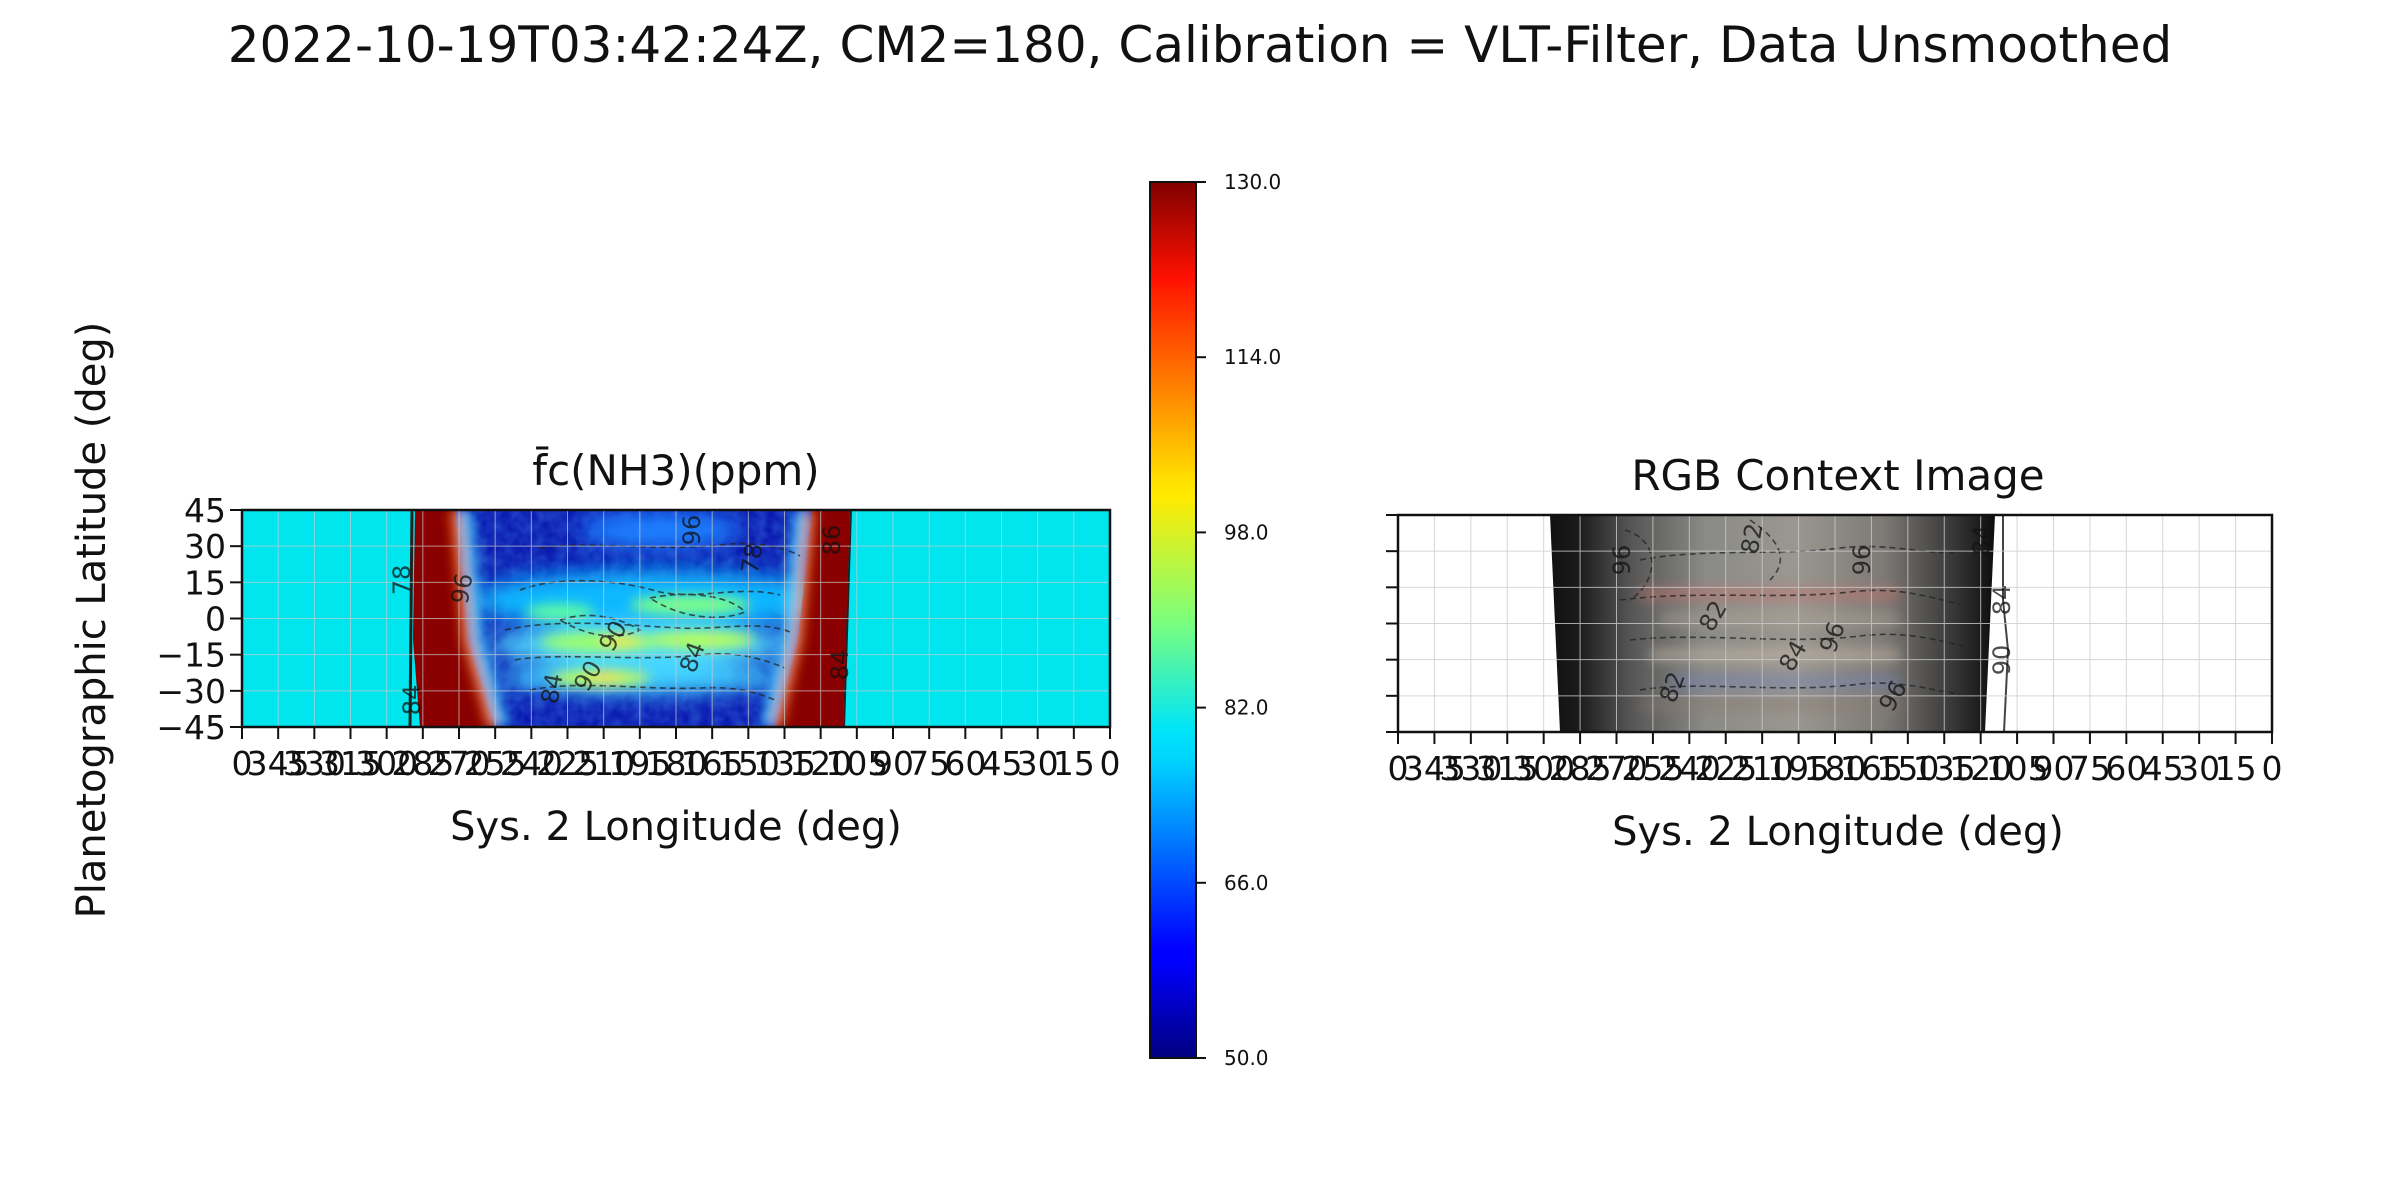 The width and height of the screenshot is (2400, 1200). I want to click on rgb-x-tick-label: 240, so click(1689, 768).